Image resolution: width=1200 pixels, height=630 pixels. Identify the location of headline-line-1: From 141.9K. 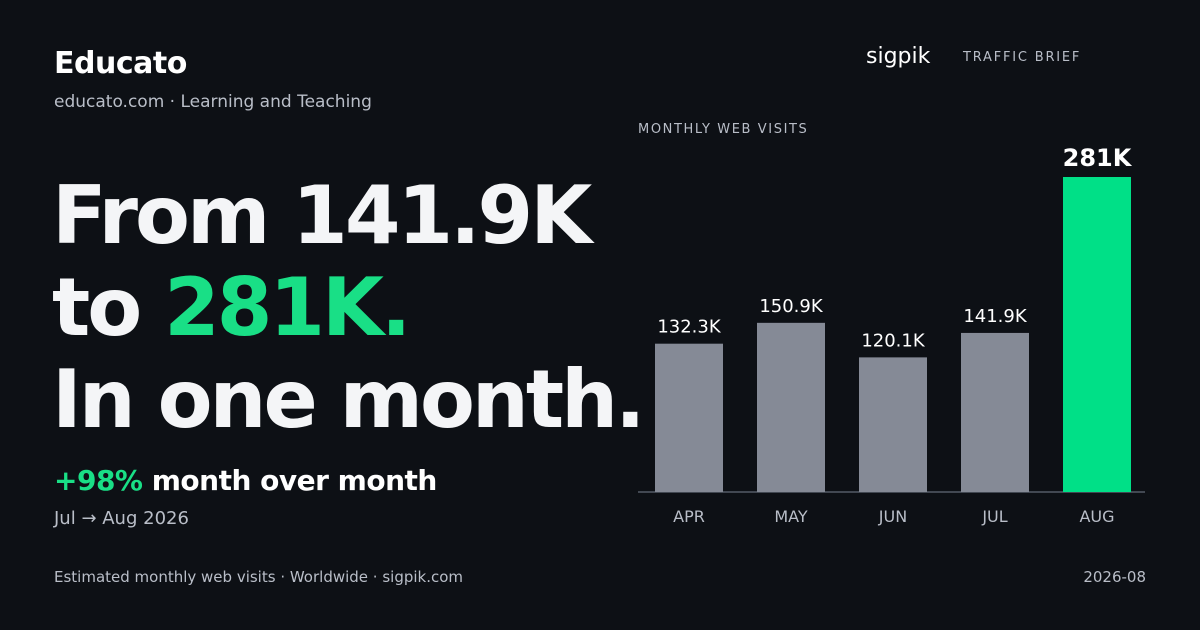
(322, 215).